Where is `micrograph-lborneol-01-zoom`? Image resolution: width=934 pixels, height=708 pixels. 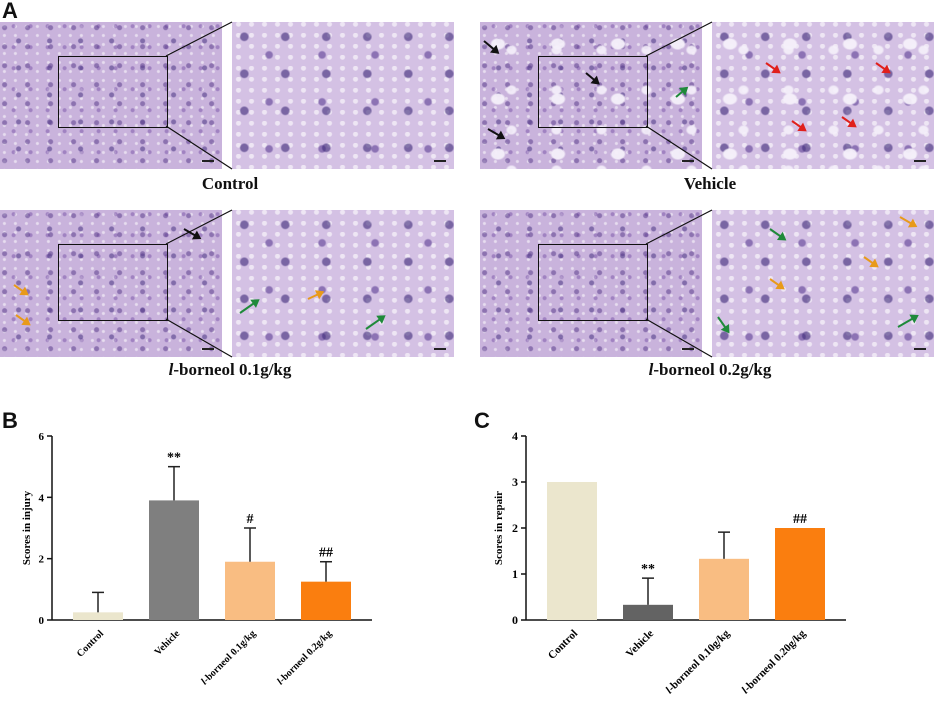 micrograph-lborneol-01-zoom is located at coordinates (343, 283).